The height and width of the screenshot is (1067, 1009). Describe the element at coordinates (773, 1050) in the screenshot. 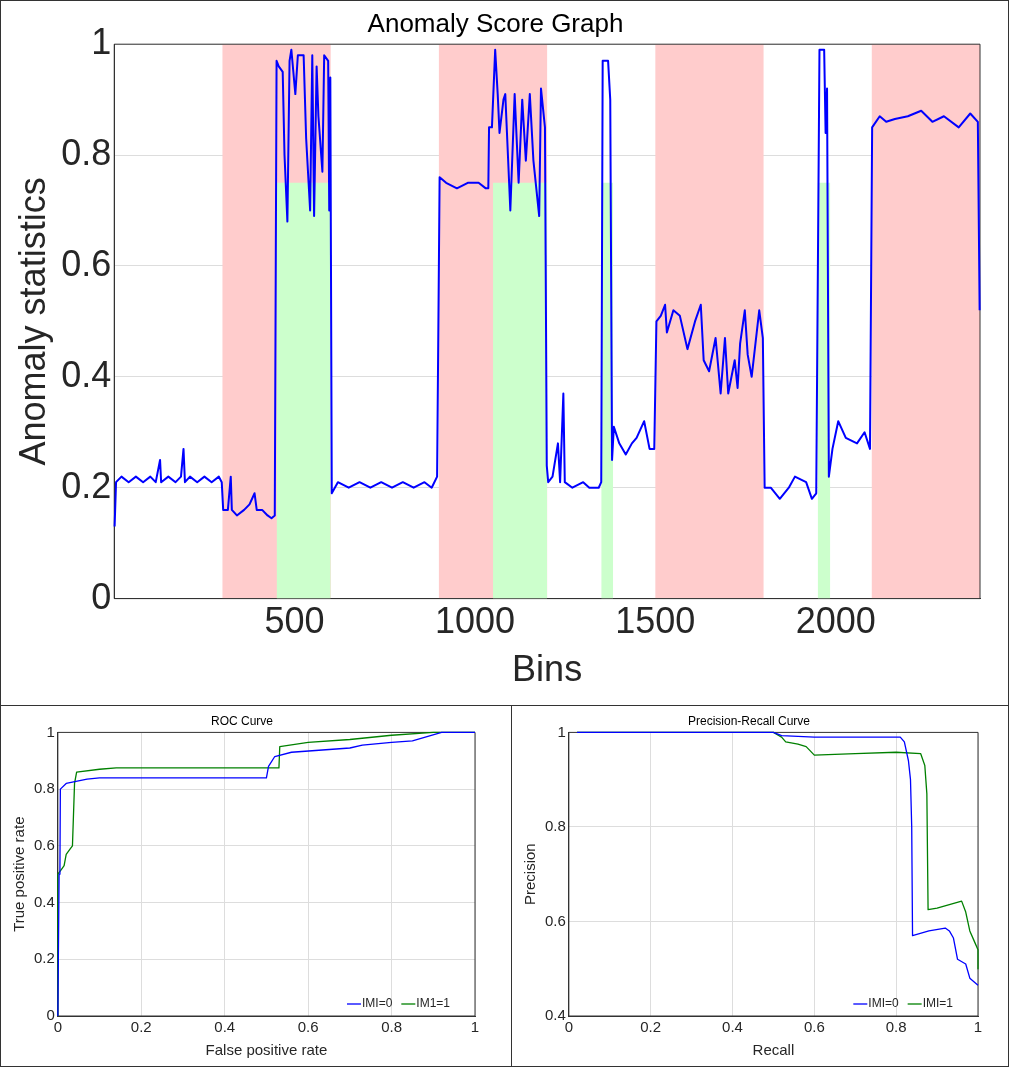

I see `x-axis-title: Recall` at that location.